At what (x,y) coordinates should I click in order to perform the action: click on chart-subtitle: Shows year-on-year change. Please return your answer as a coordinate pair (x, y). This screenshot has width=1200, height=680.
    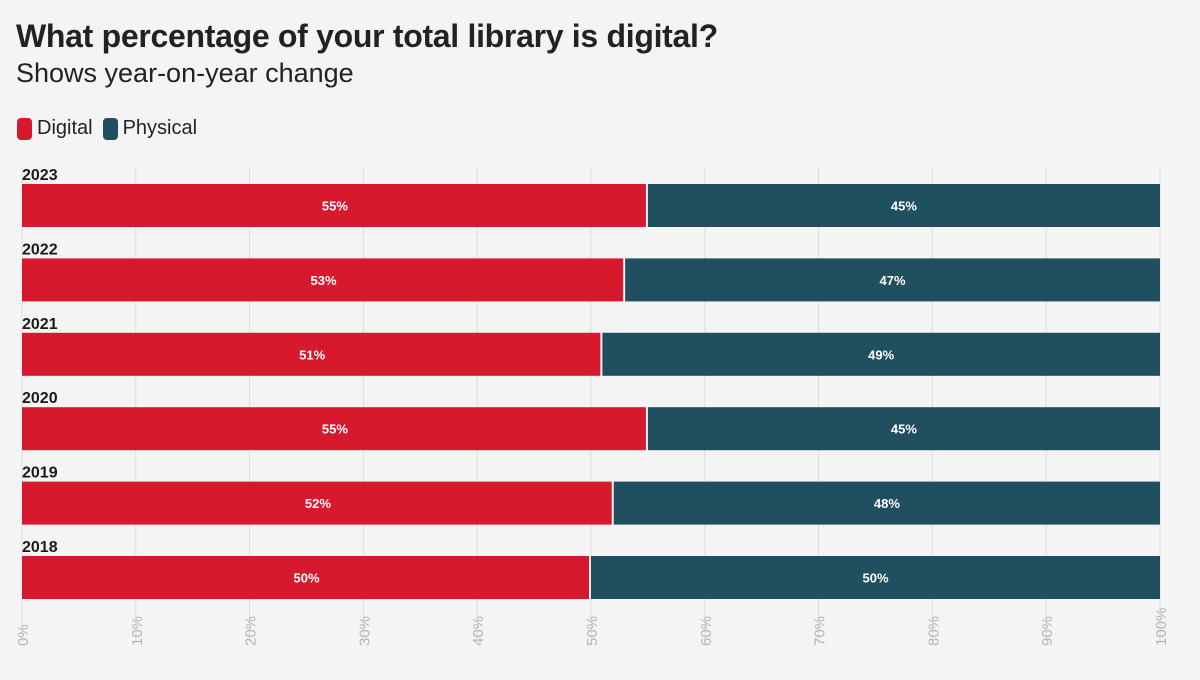
    Looking at the image, I should click on (185, 73).